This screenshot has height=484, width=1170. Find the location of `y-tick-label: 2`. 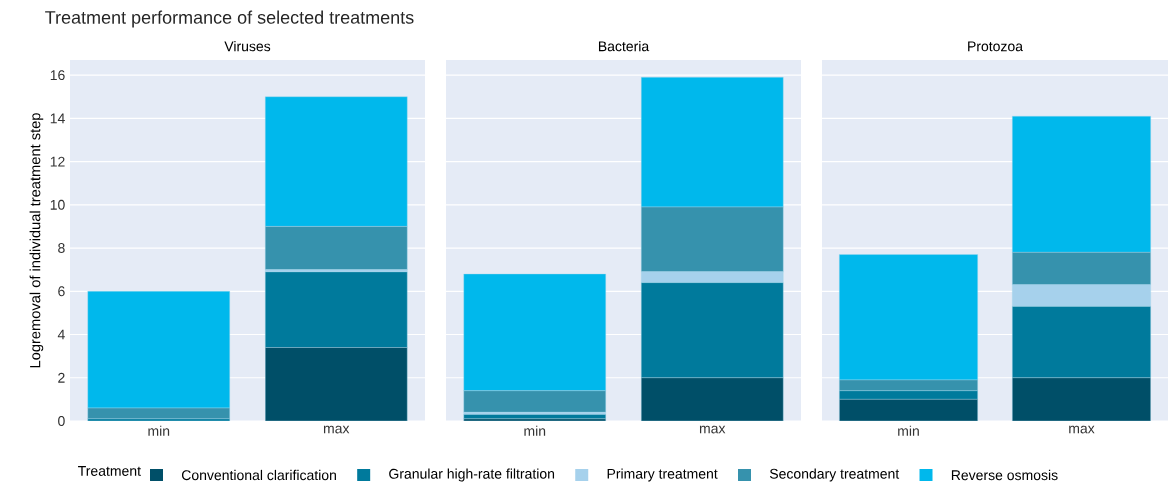

y-tick-label: 2 is located at coordinates (61, 377).